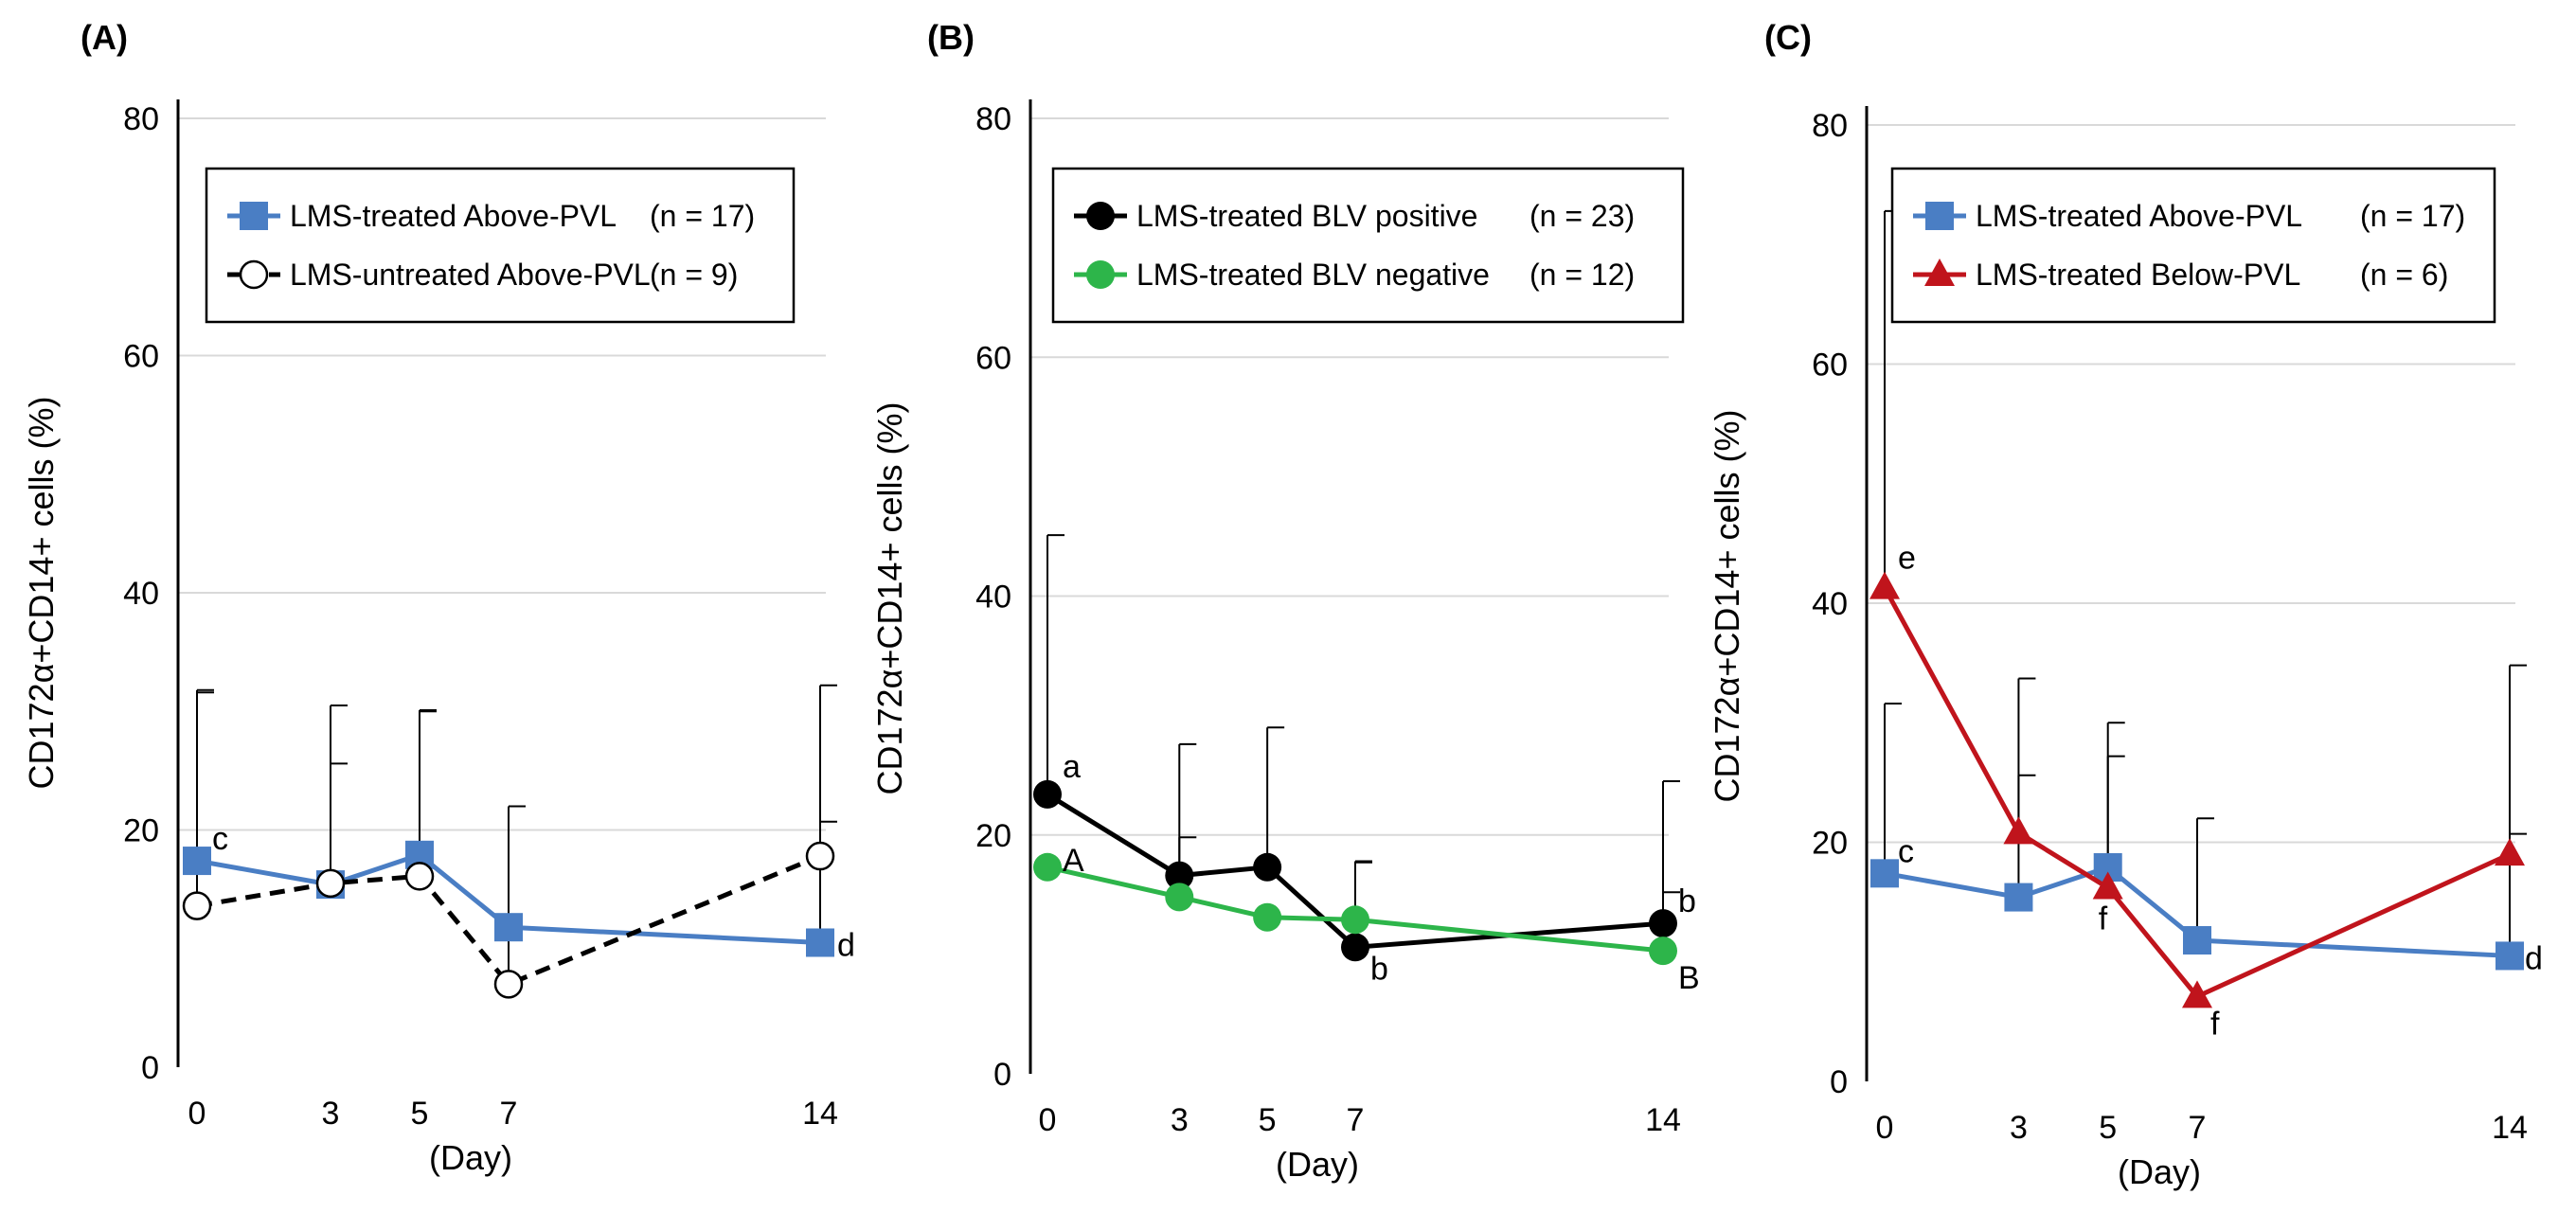 This screenshot has height=1213, width=2576. Describe the element at coordinates (1788, 37) in the screenshot. I see `panel-label: (C)` at that location.